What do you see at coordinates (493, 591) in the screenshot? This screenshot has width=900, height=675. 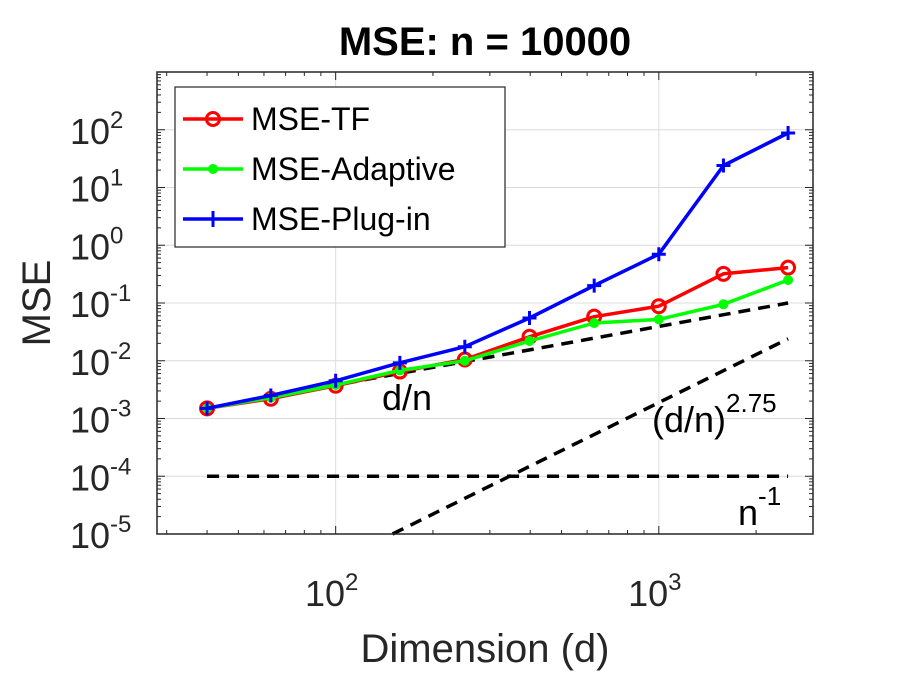 I see `x-axis-tick-labels: 10² 10³` at bounding box center [493, 591].